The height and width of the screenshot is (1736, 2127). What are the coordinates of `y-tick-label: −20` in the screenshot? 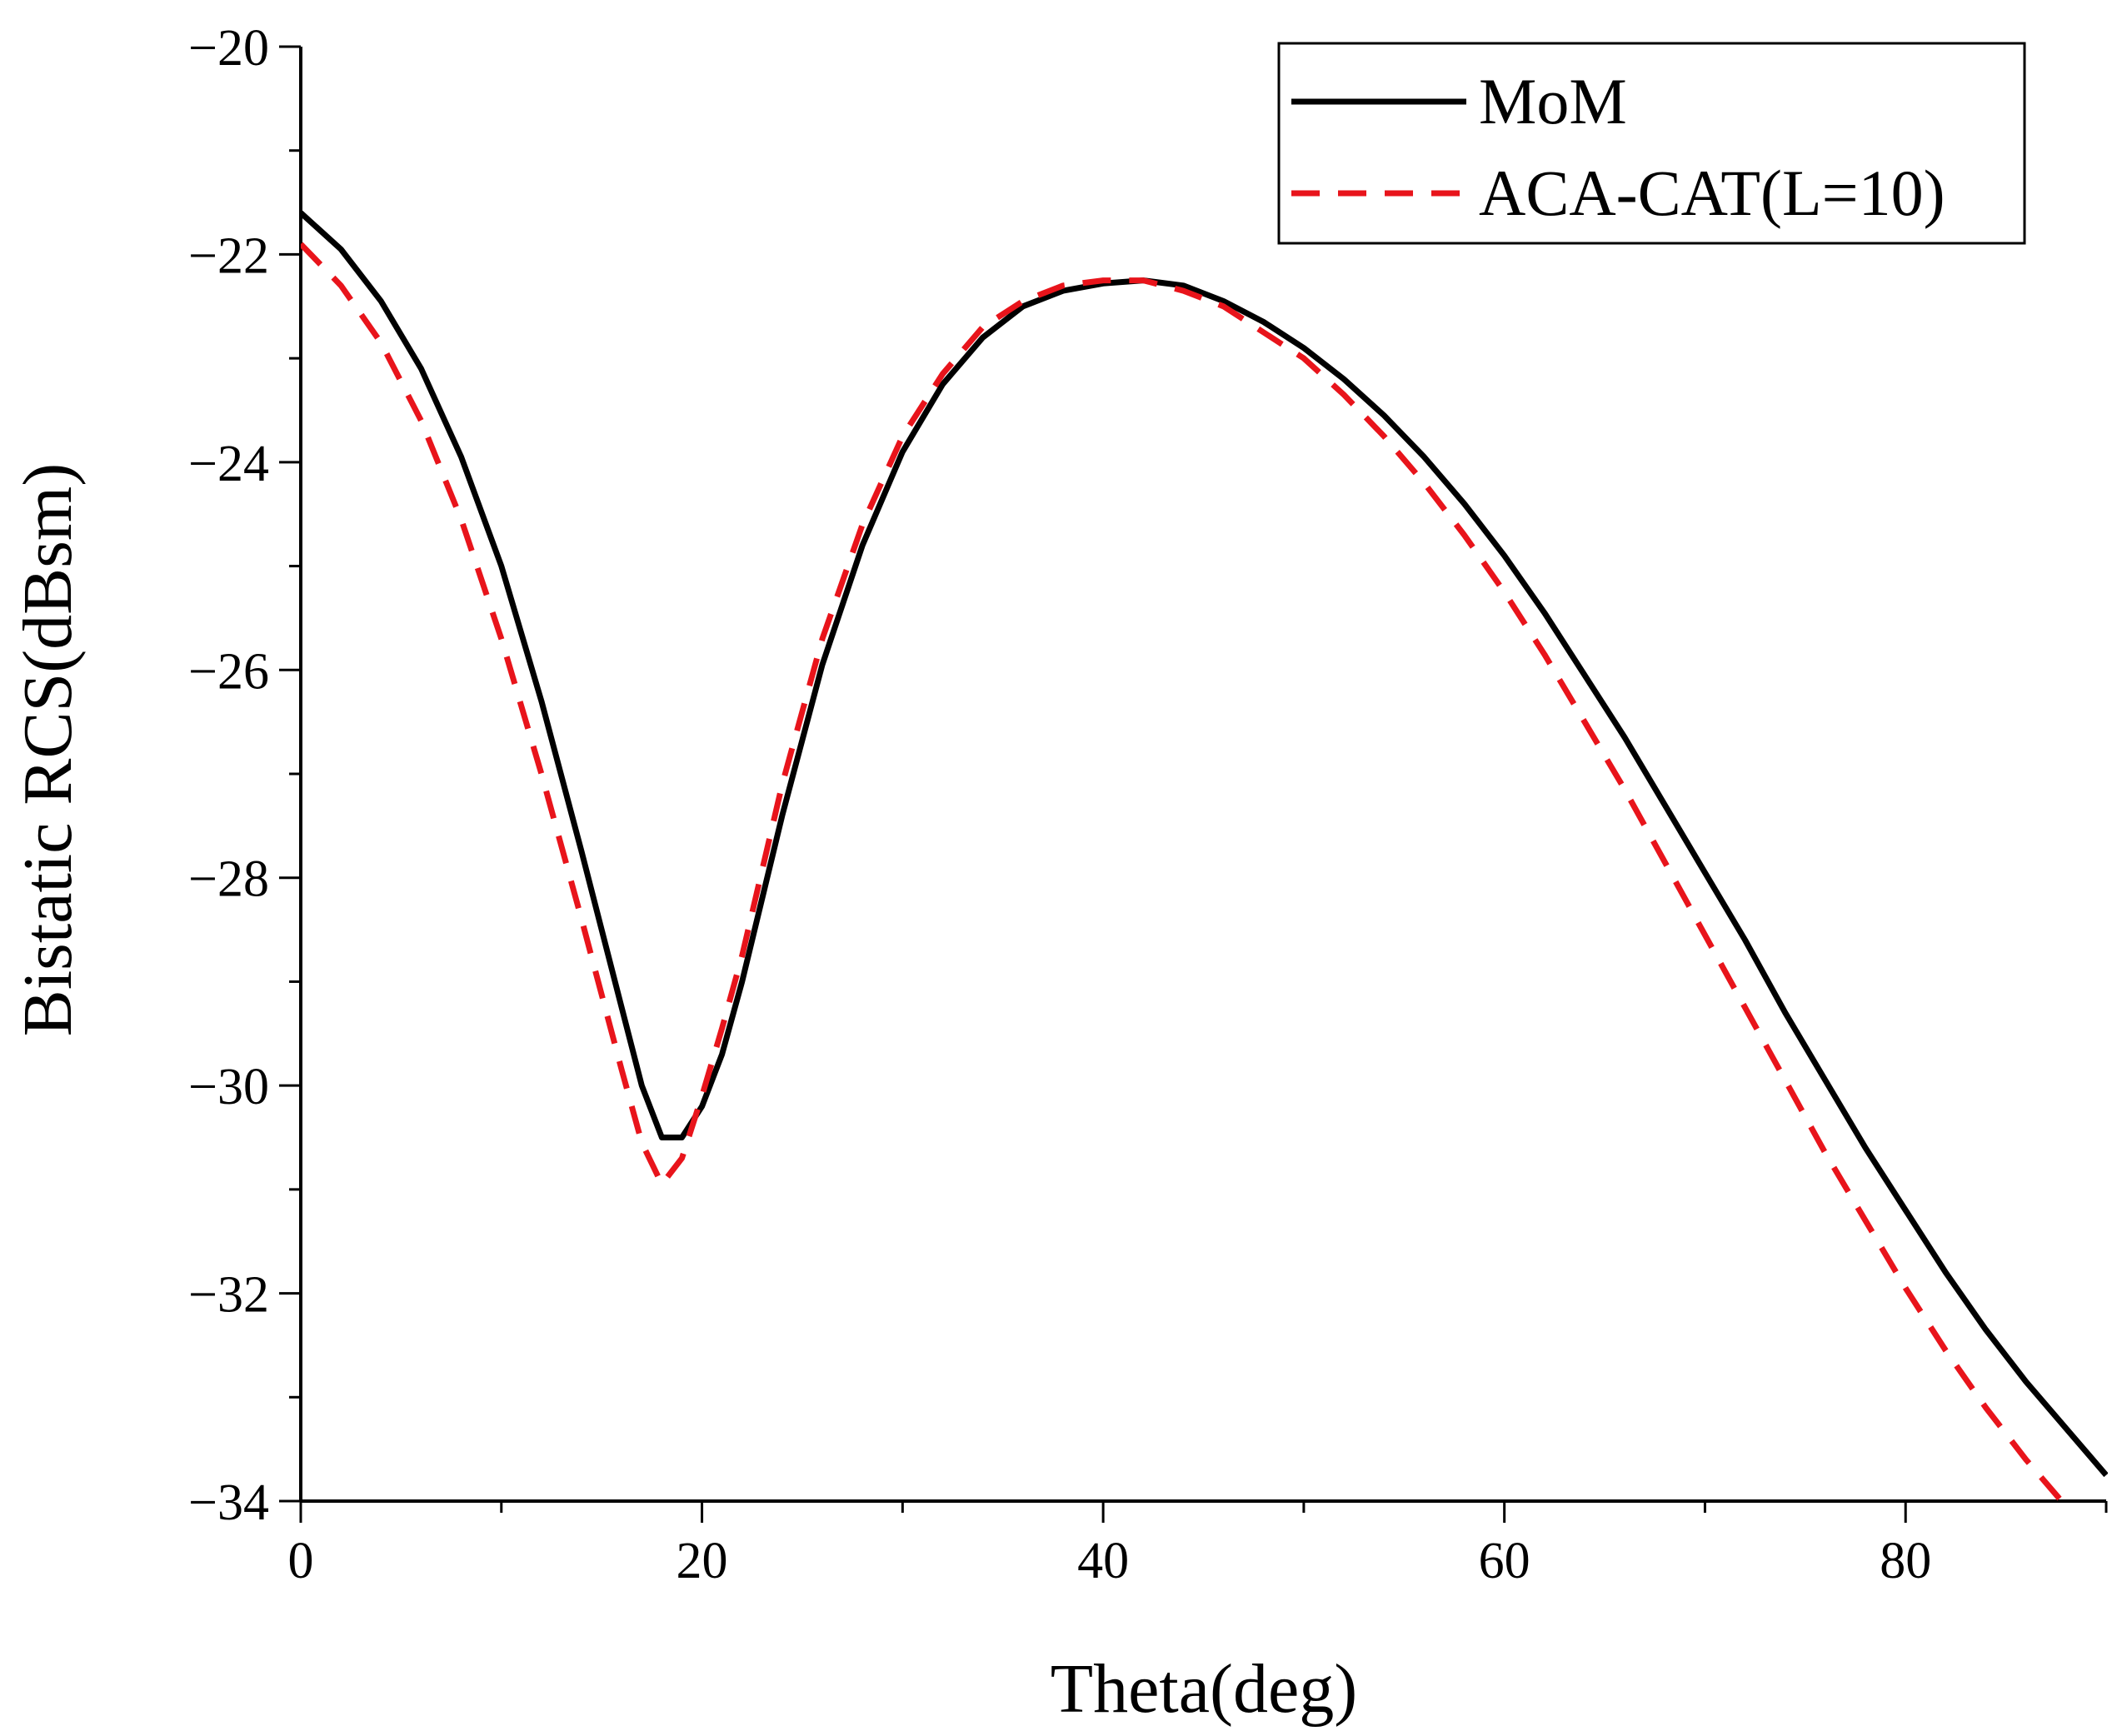 It's located at (228, 48).